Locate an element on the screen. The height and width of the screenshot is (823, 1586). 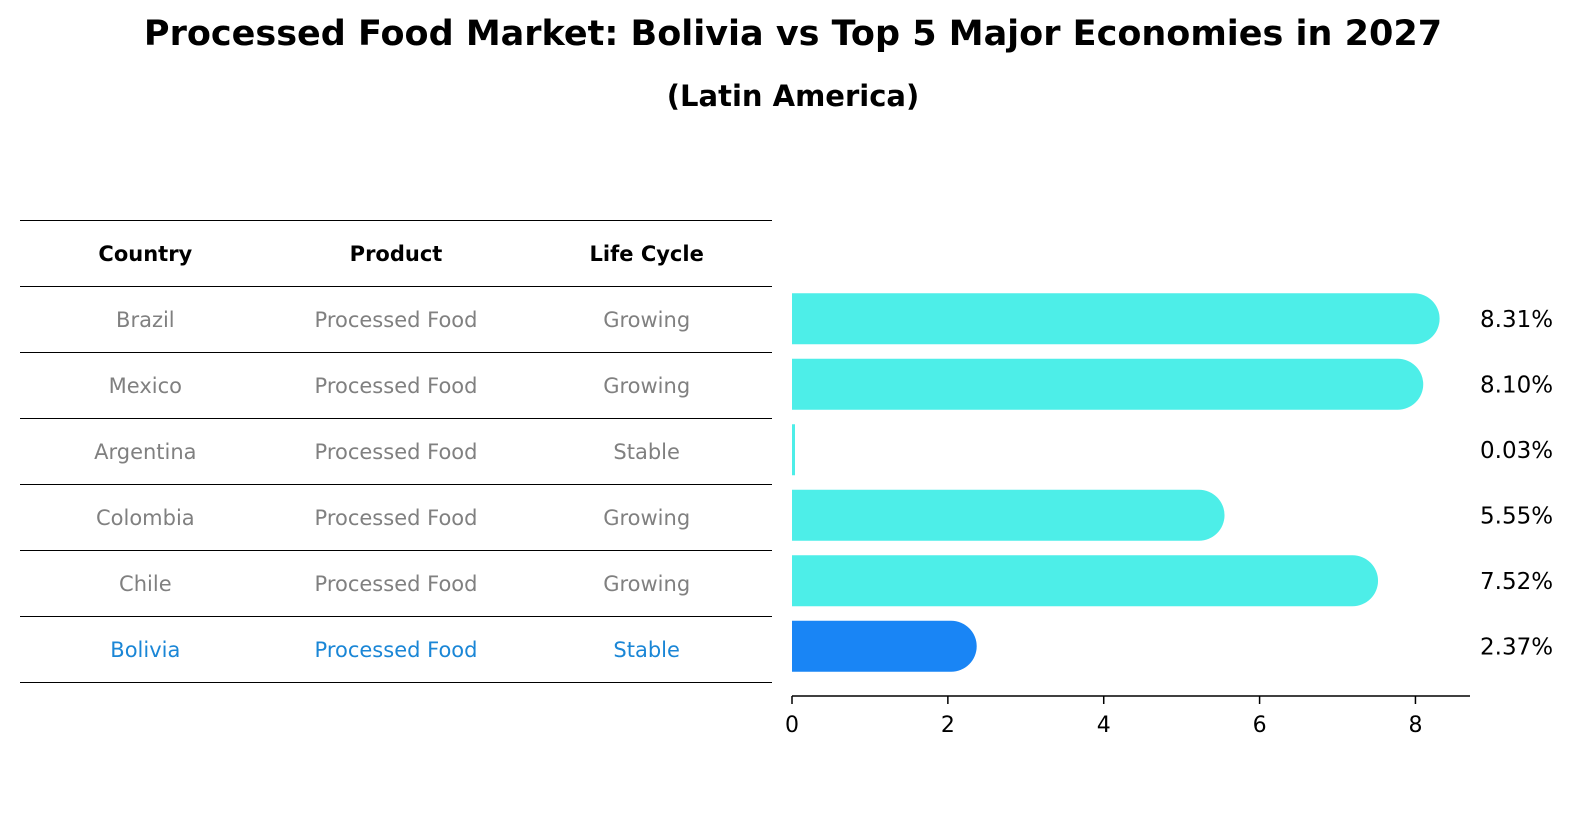
chart-subtitle: (Latin America) is located at coordinates (793, 96).